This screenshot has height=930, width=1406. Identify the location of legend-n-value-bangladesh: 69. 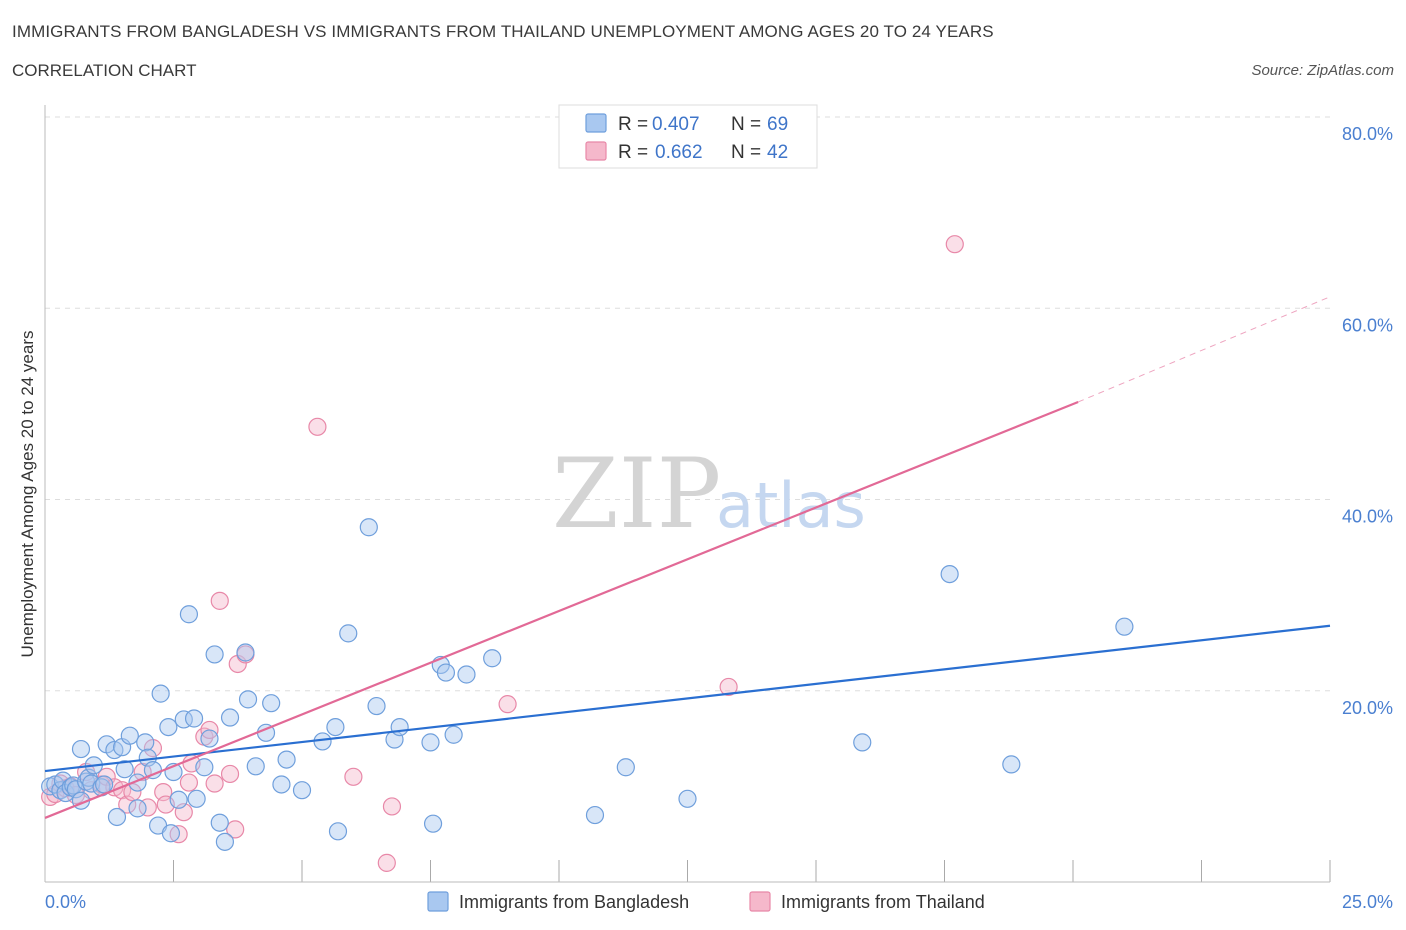
(777, 124).